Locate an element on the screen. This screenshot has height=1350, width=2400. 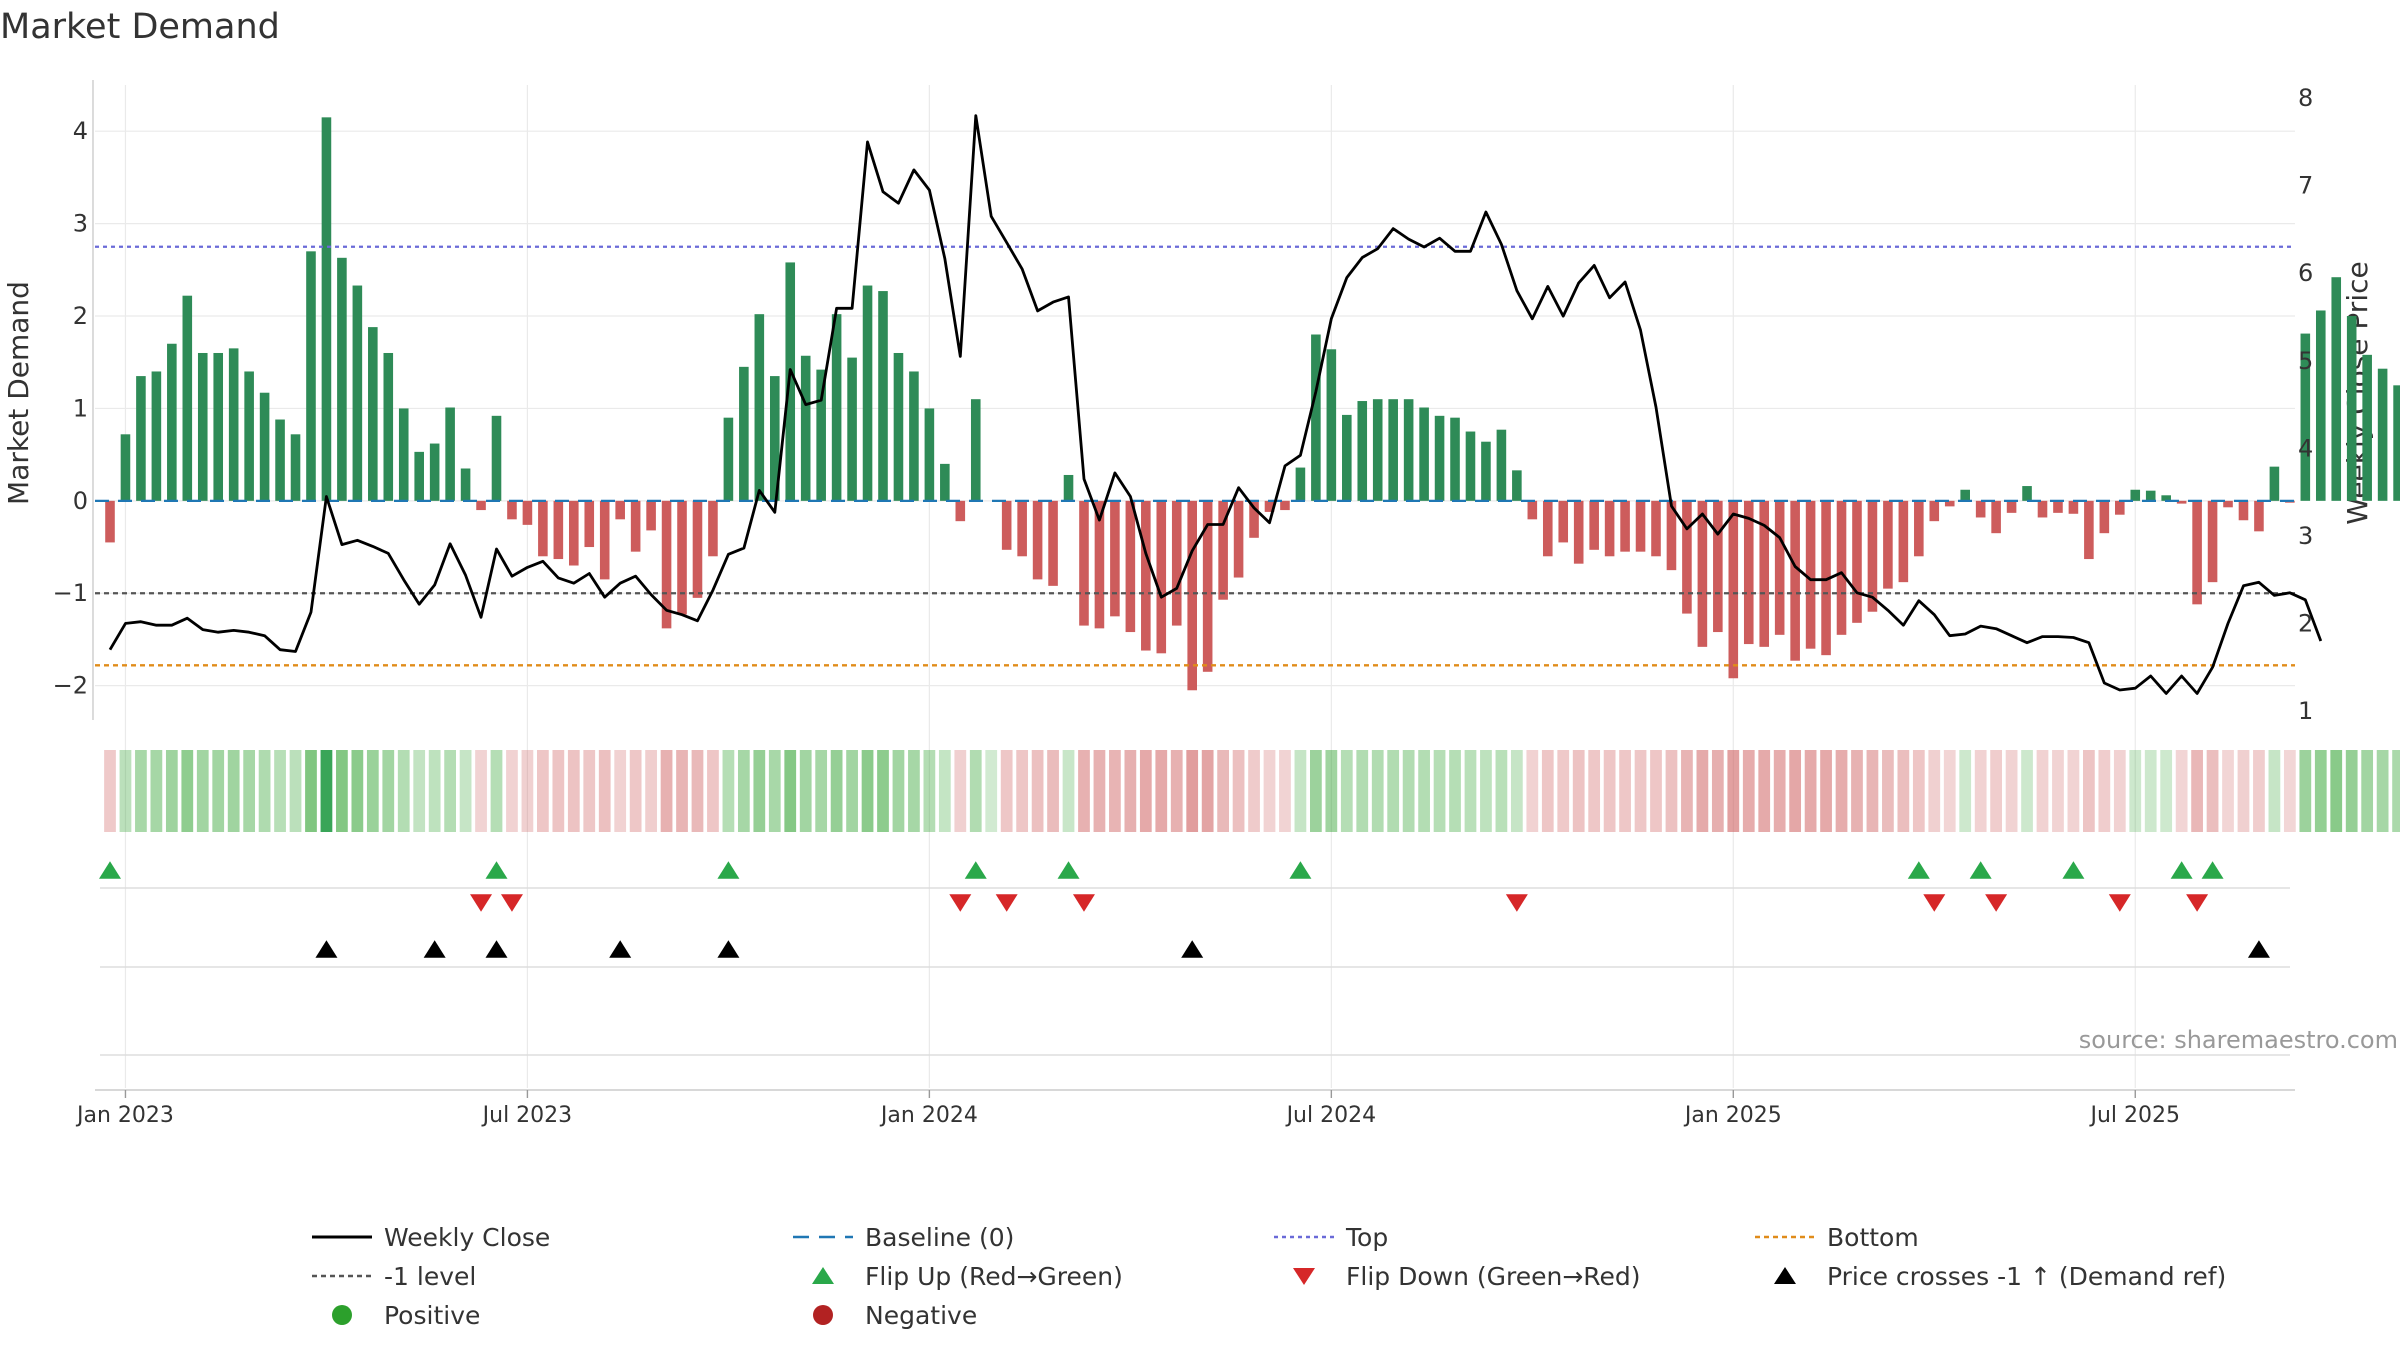
x-tick-label: Jan 2023 is located at coordinates (124, 1115).